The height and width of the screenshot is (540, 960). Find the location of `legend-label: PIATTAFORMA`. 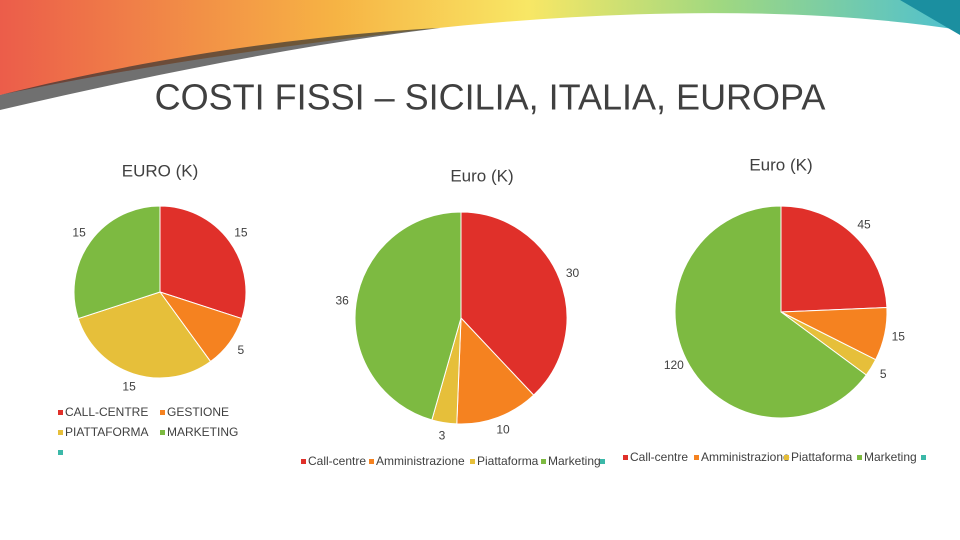

legend-label: PIATTAFORMA is located at coordinates (107, 432).